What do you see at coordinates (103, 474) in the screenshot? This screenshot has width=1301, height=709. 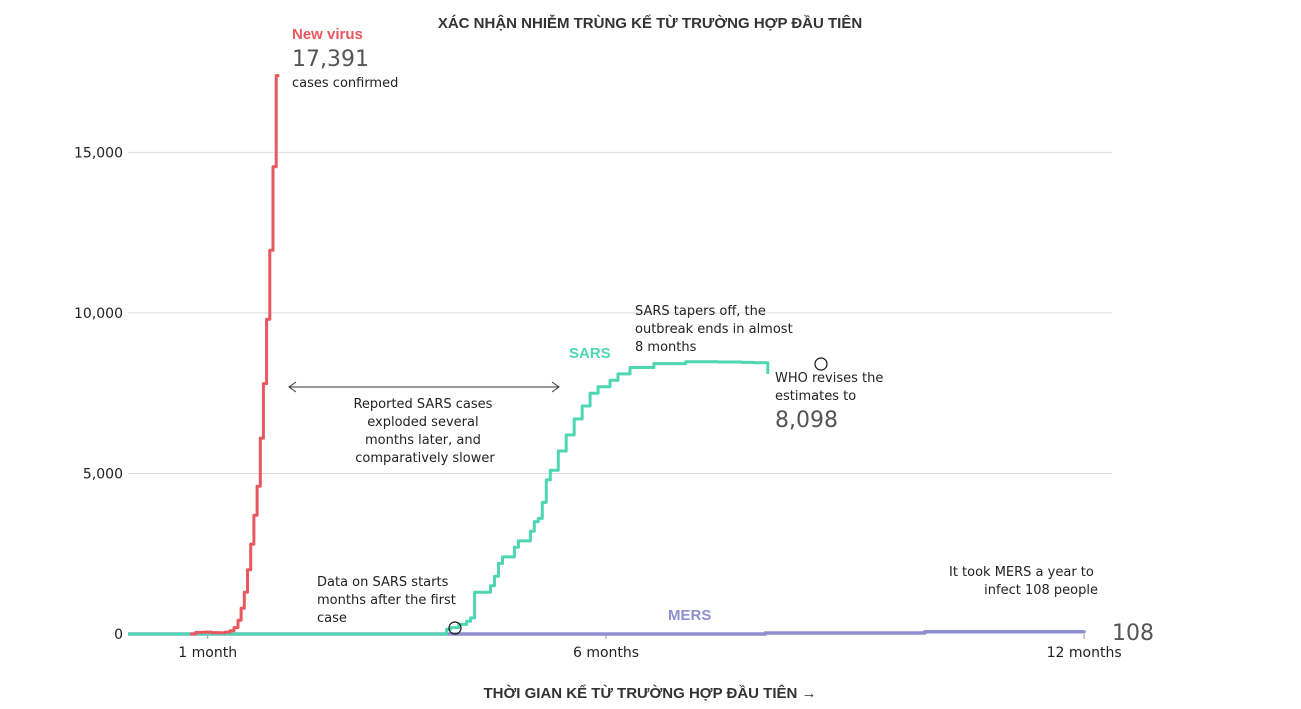 I see `y-tick-label: 5,000` at bounding box center [103, 474].